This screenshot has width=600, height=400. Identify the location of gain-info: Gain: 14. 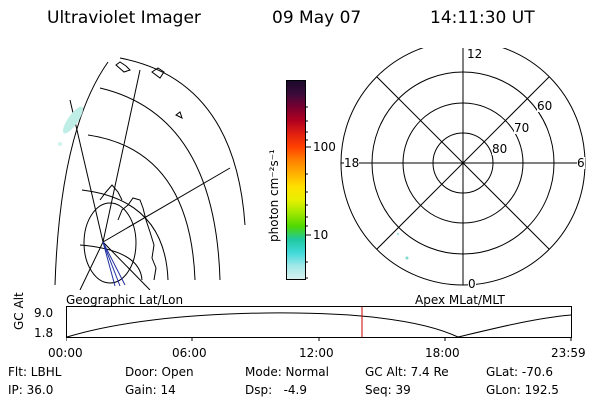
(150, 390).